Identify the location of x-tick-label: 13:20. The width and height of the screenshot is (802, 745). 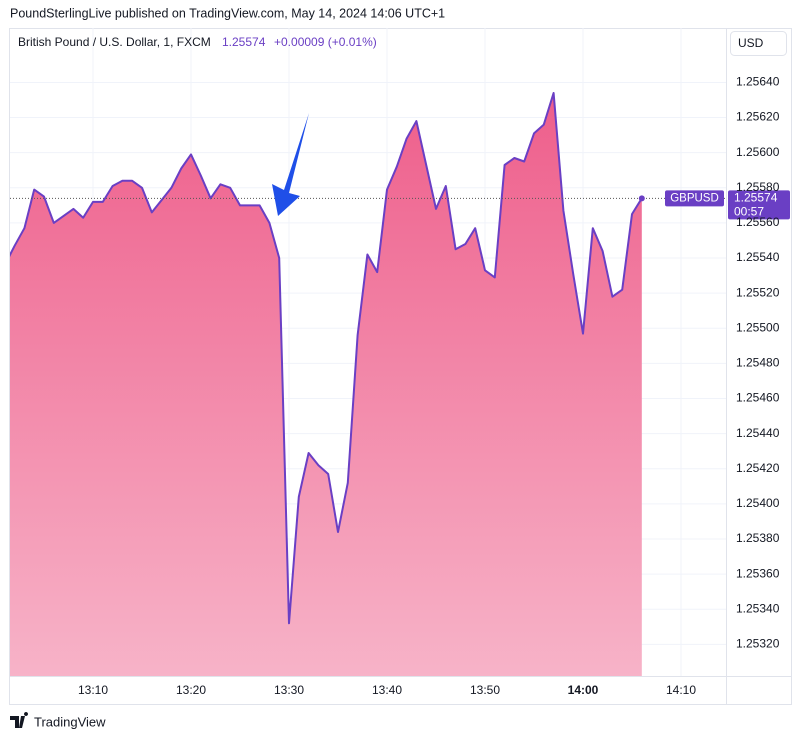
(191, 690).